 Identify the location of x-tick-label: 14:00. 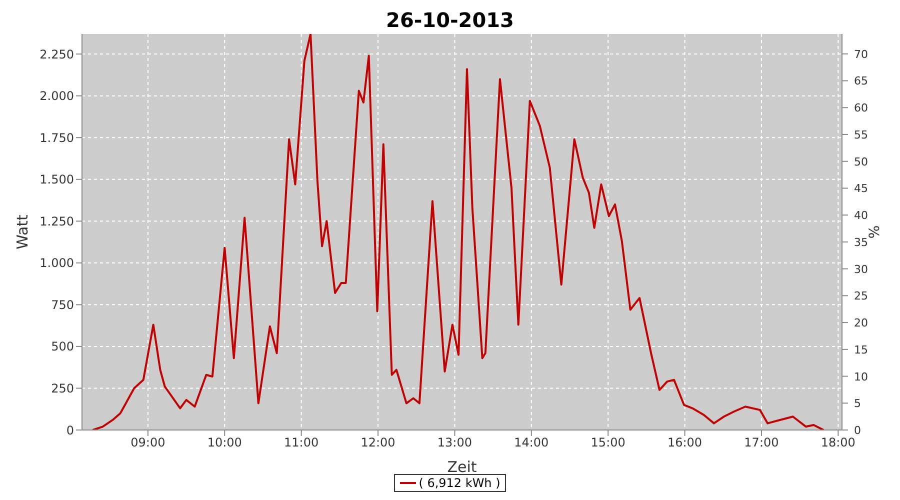
(531, 443).